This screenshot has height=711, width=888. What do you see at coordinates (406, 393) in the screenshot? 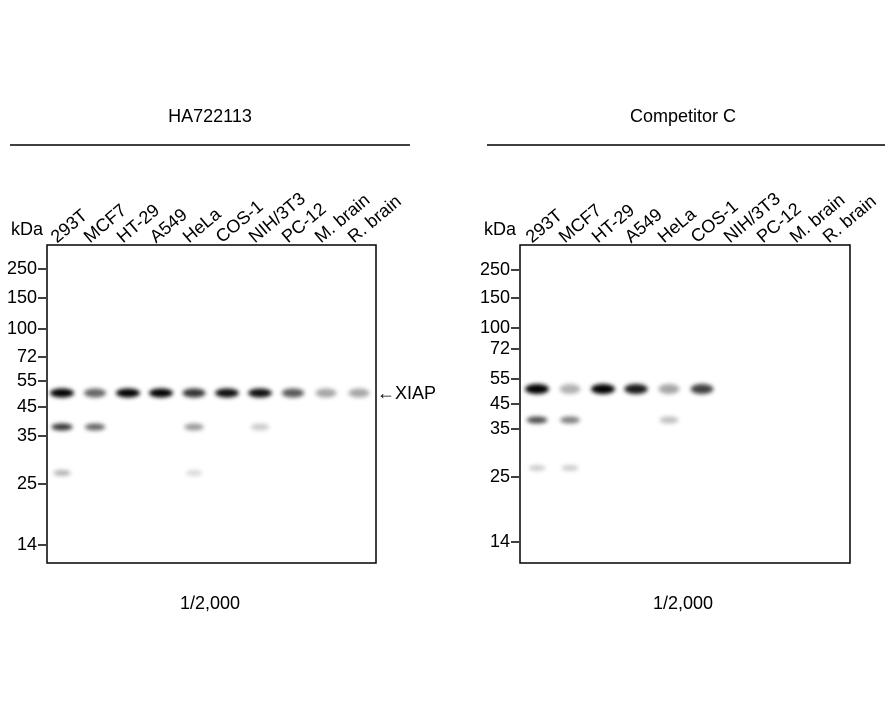
I see `target-label: ←XIAP` at bounding box center [406, 393].